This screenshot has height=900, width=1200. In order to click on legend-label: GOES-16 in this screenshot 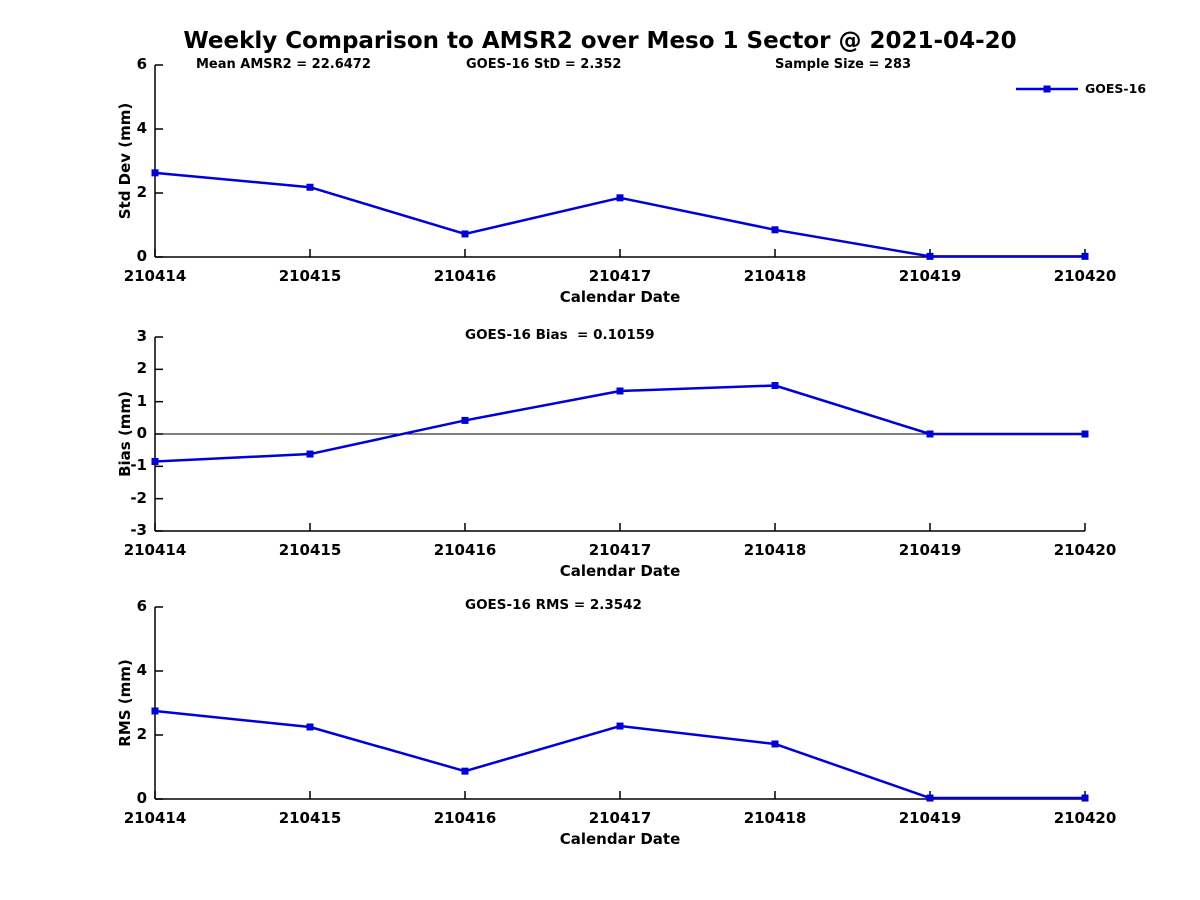, I will do `click(1116, 88)`.